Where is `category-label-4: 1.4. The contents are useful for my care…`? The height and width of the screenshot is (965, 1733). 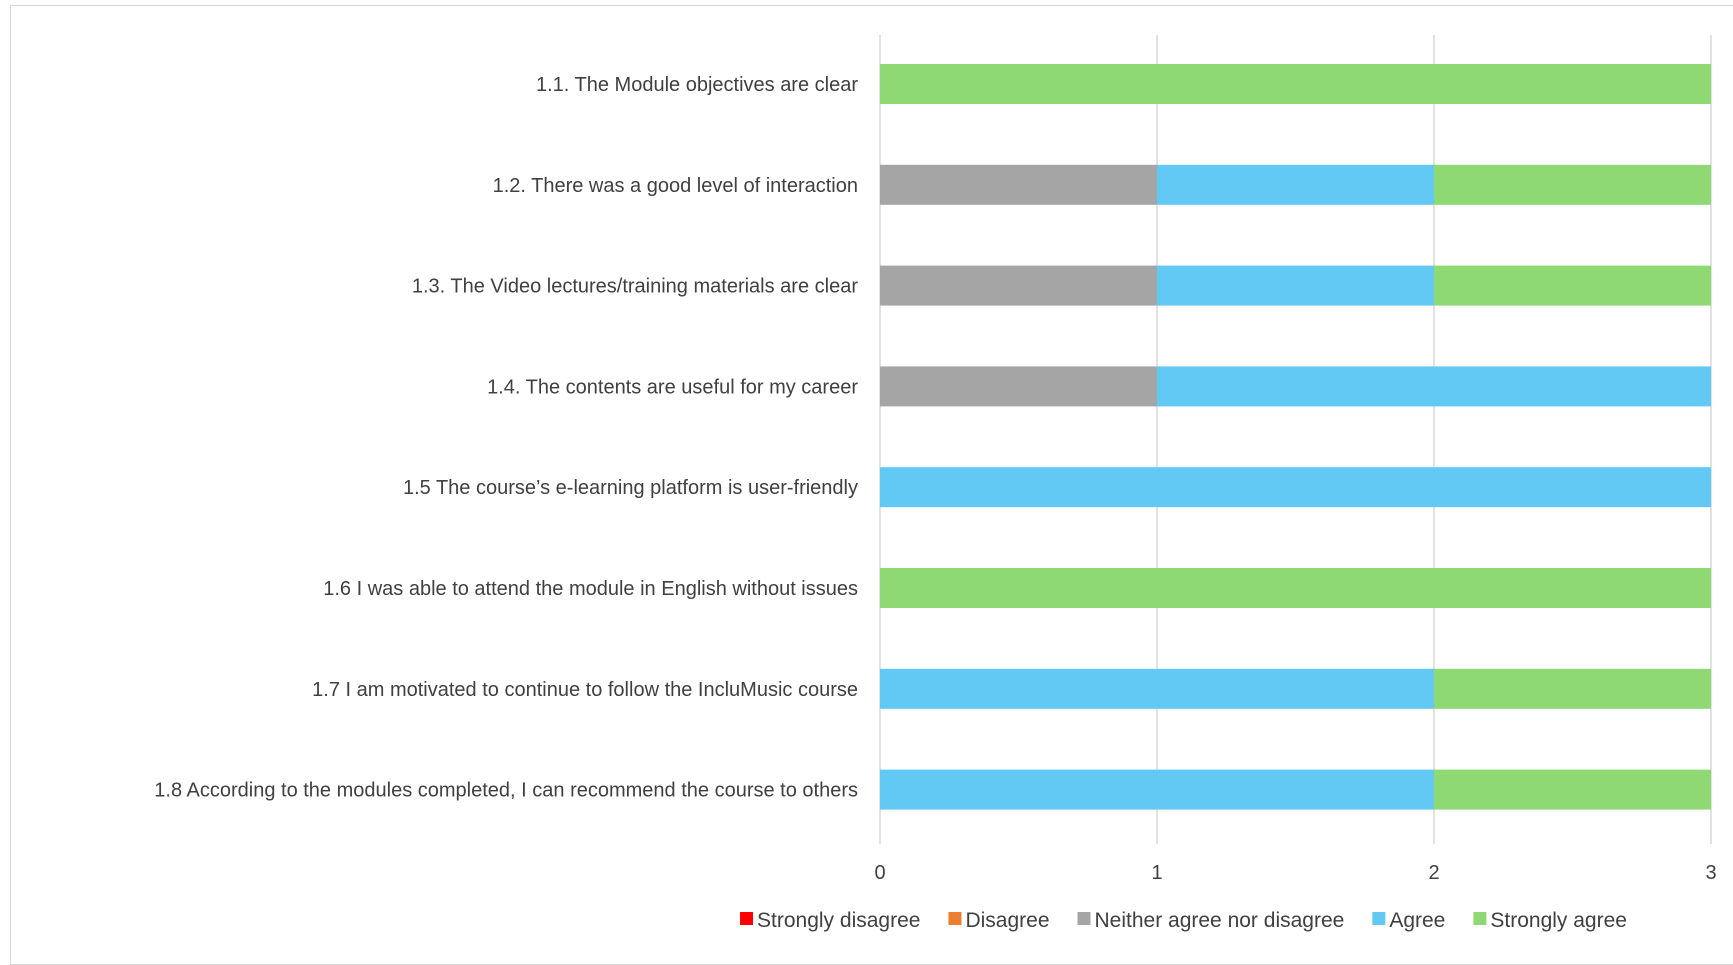 category-label-4: 1.4. The contents are useful for my care… is located at coordinates (672, 387).